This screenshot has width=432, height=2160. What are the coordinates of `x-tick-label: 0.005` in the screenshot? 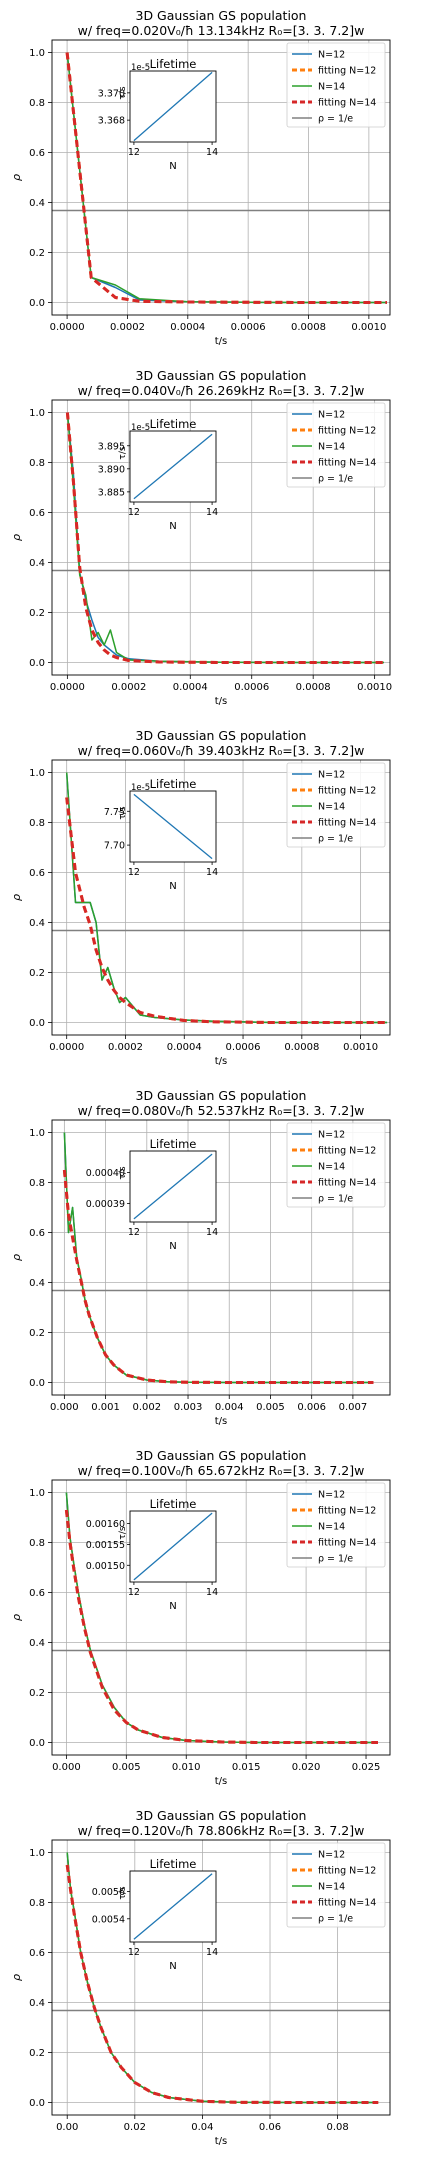 It's located at (126, 1767).